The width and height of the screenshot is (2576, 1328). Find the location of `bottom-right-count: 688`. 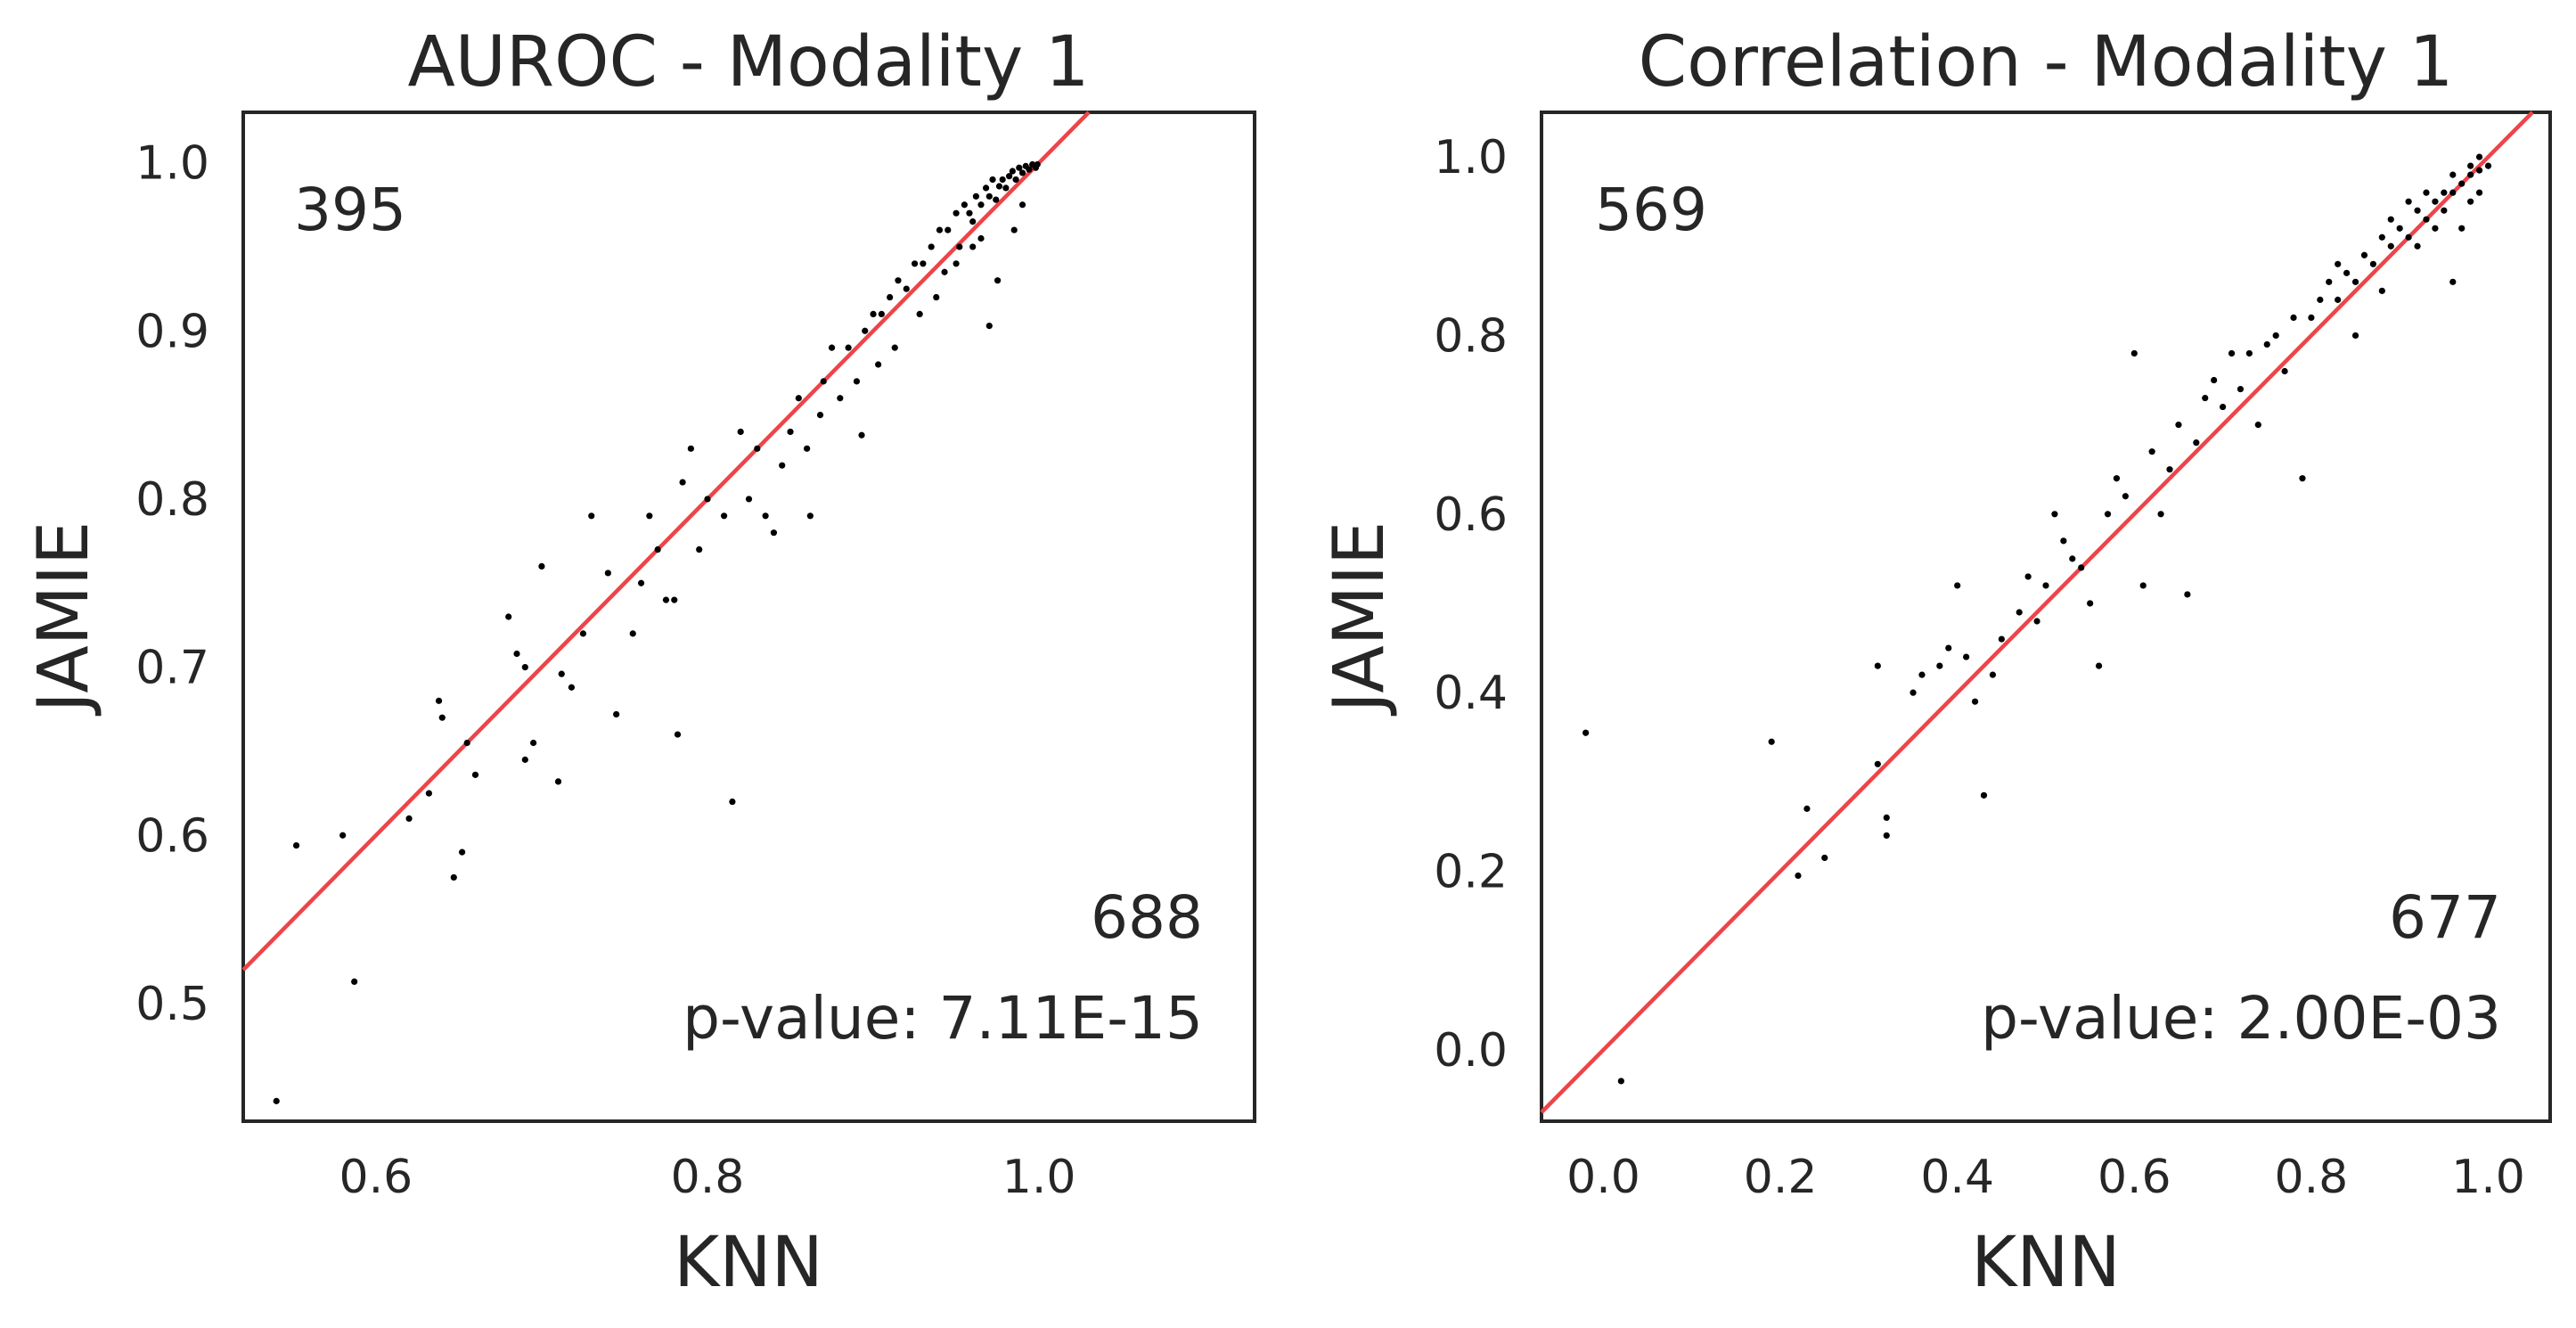

bottom-right-count: 688 is located at coordinates (1147, 917).